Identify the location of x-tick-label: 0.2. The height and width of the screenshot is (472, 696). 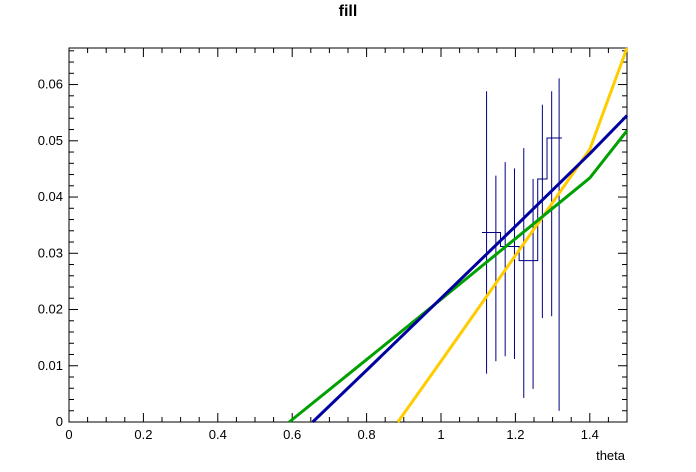
(143, 434).